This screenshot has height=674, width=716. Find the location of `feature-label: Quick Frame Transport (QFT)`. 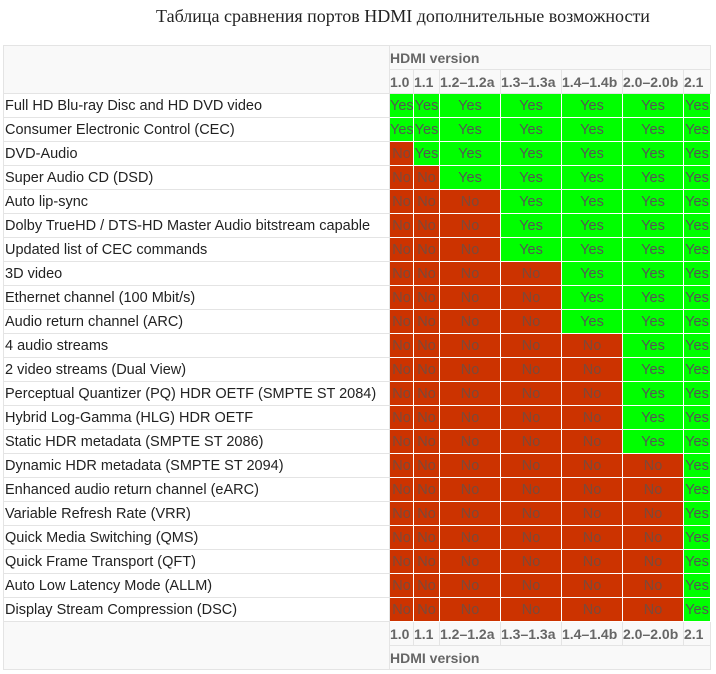

feature-label: Quick Frame Transport (QFT) is located at coordinates (196, 561).